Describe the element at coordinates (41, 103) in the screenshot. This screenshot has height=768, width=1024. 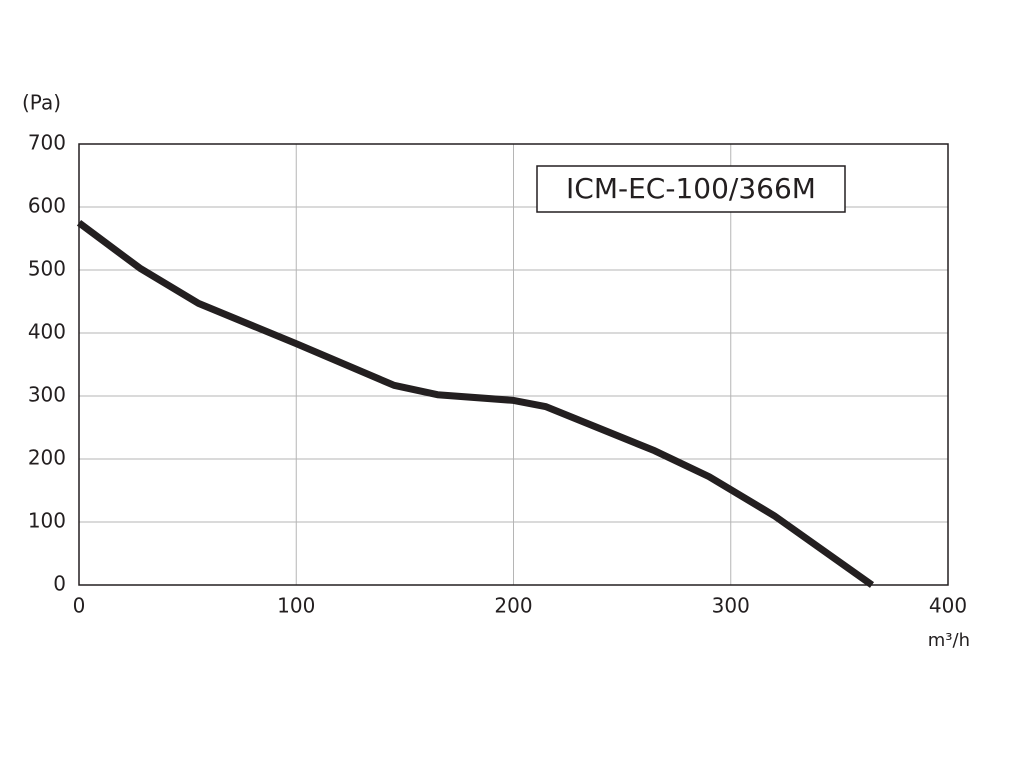
I see `y-axis-label: (Pa)` at that location.